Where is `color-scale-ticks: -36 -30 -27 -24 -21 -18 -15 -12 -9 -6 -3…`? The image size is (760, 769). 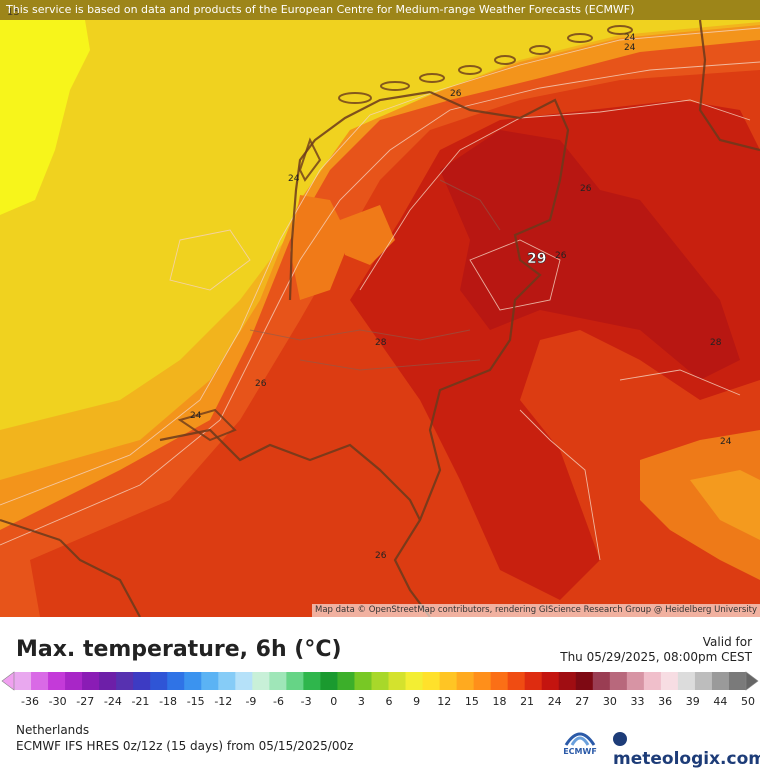
color-scale-ticks: -36 -30 -27 -24 -21 -18 -15 -12 -9 -6 -3… is located at coordinates (380, 703).